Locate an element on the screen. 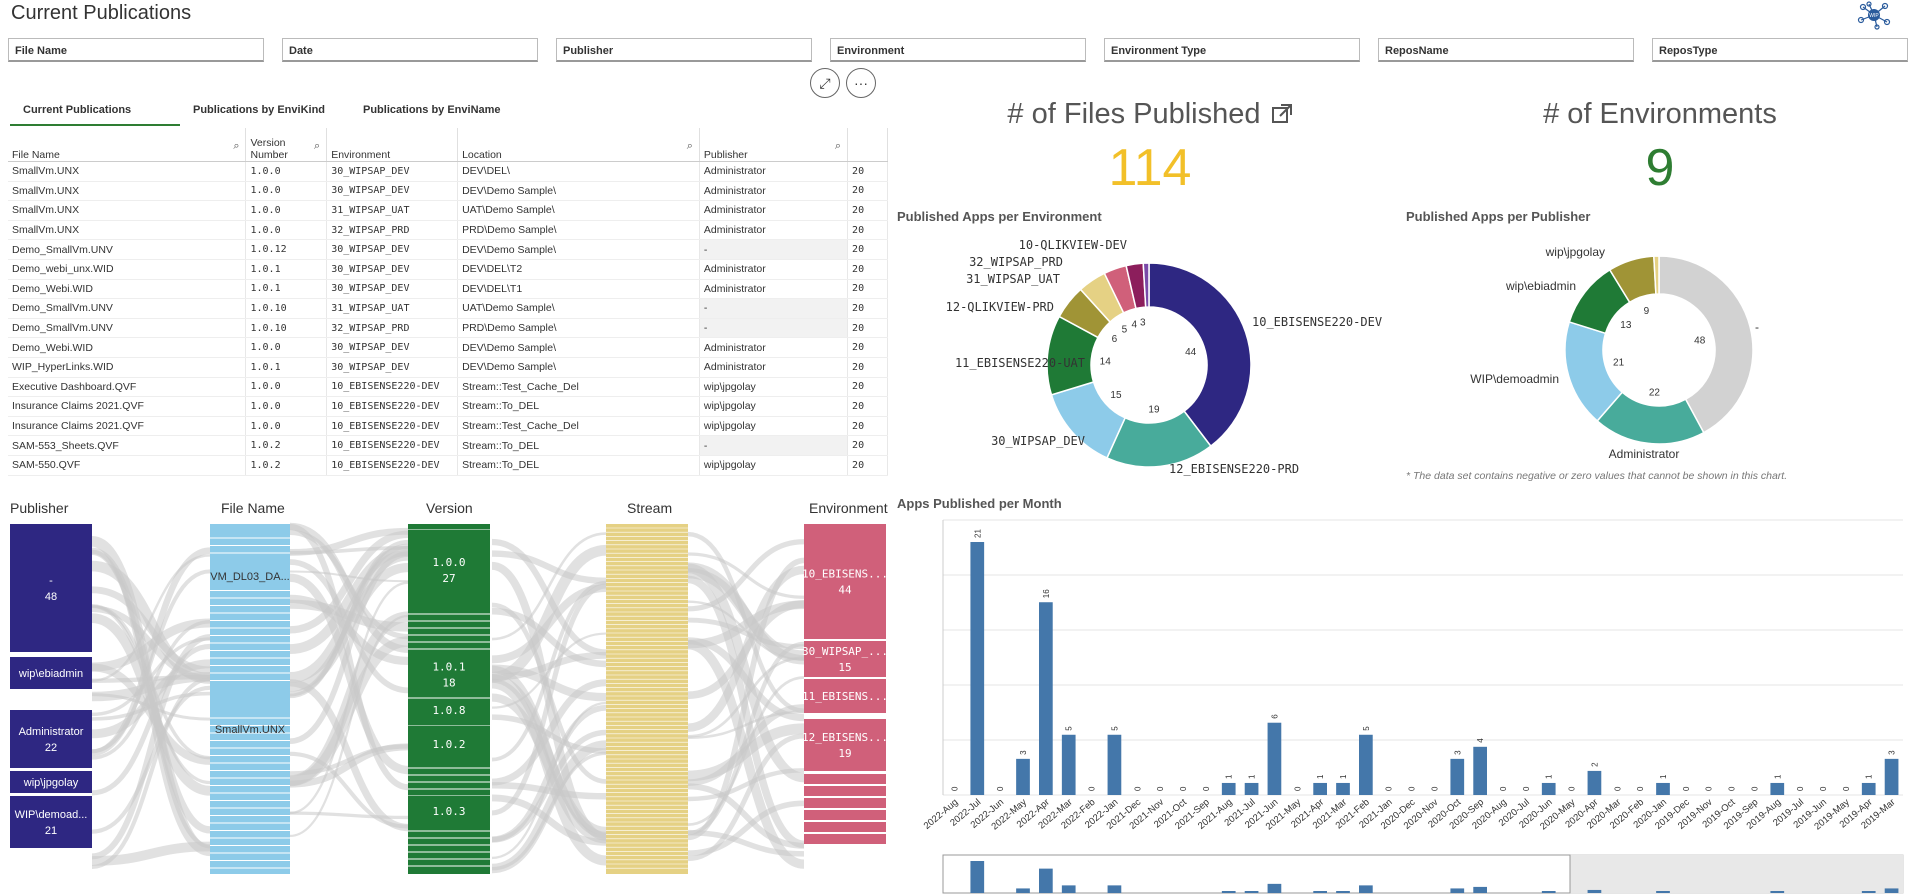 Image resolution: width=1911 pixels, height=896 pixels. column-header-file-name: File Name ⌕ is located at coordinates (127, 145).